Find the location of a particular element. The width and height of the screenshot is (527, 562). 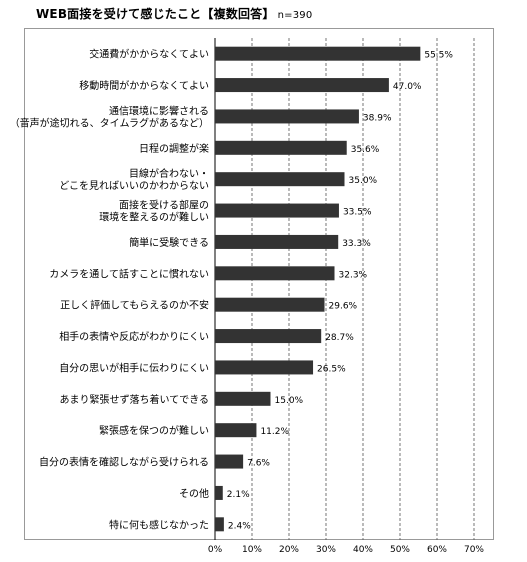

x-tick-label: 10% is located at coordinates (252, 550).